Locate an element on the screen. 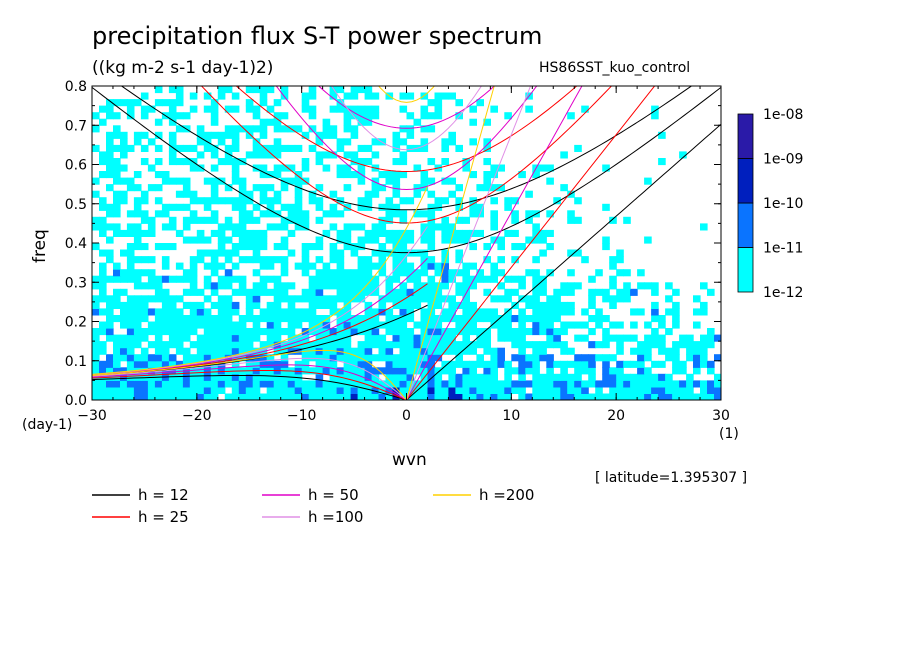 The image size is (904, 654). rossby-wave-curve is located at coordinates (249, 384).